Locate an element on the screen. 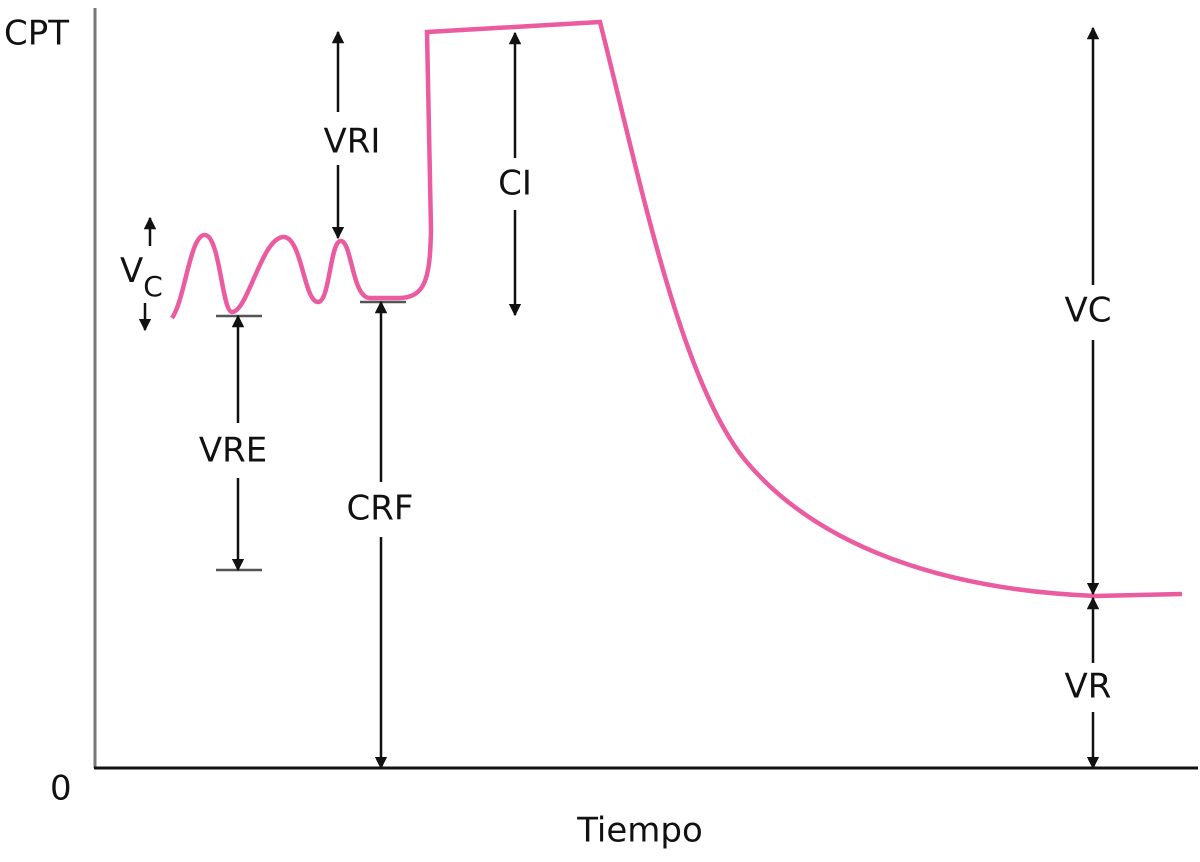  label-tidal-volume-subscript: C is located at coordinates (153, 286).